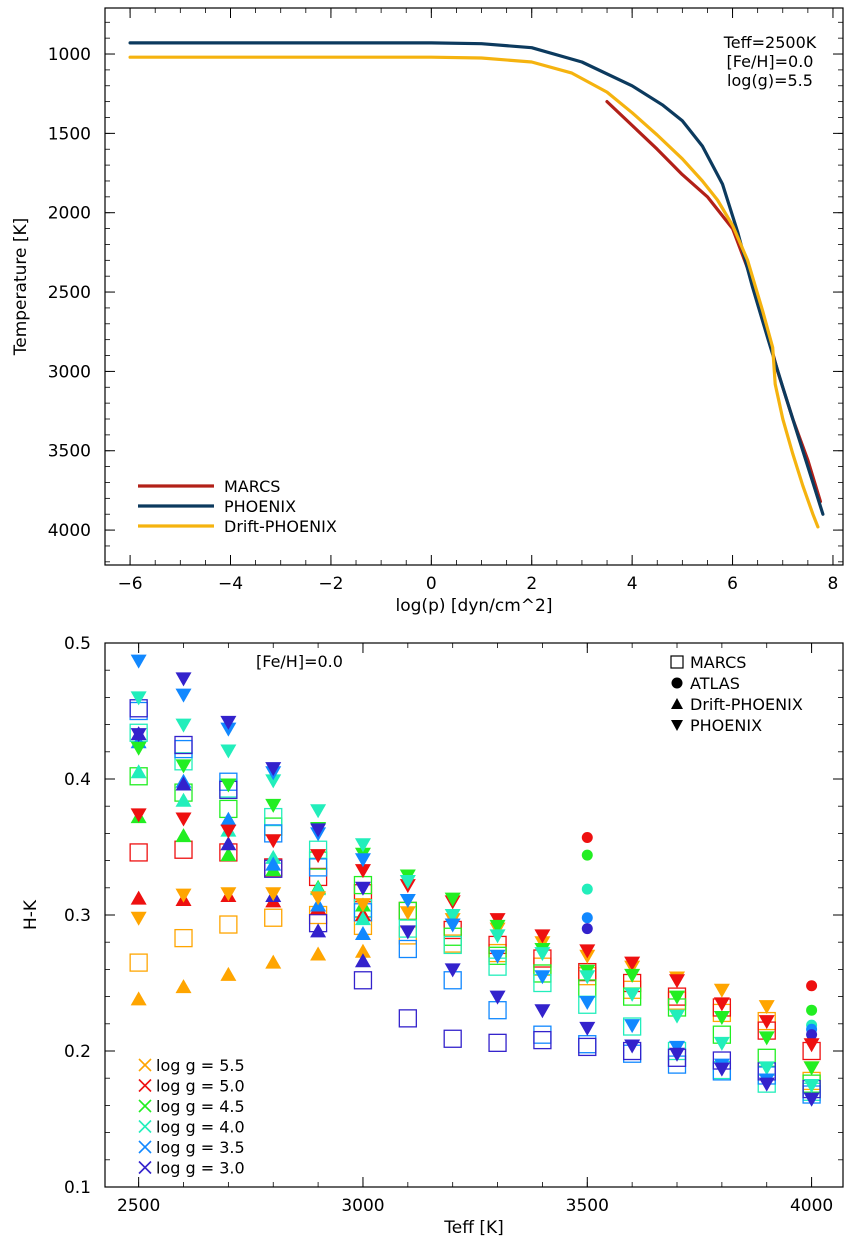 The image size is (850, 1257). Describe the element at coordinates (250, 860) in the screenshot. I see `series-drift-phoenix-logg-4.5` at that location.